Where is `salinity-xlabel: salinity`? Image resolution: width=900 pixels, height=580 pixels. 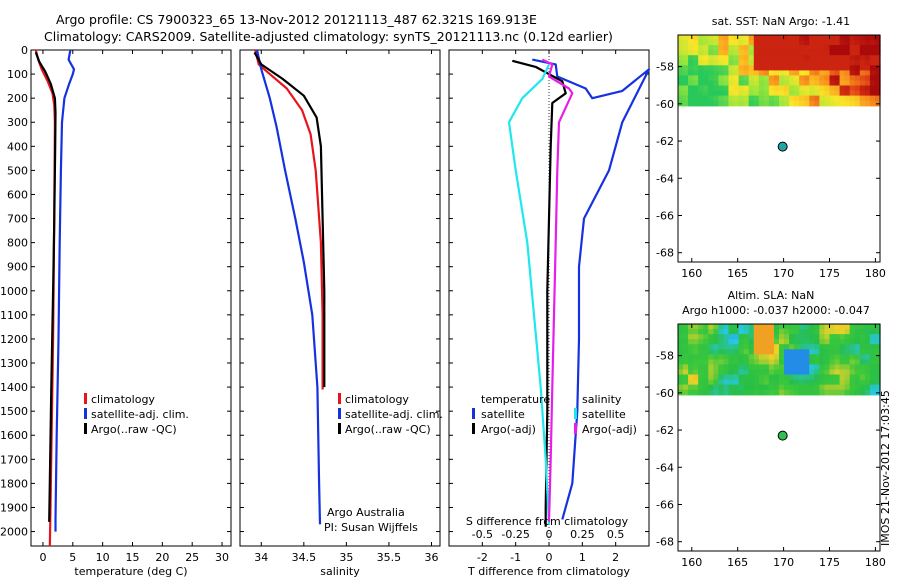 salinity-xlabel: salinity is located at coordinates (340, 571).